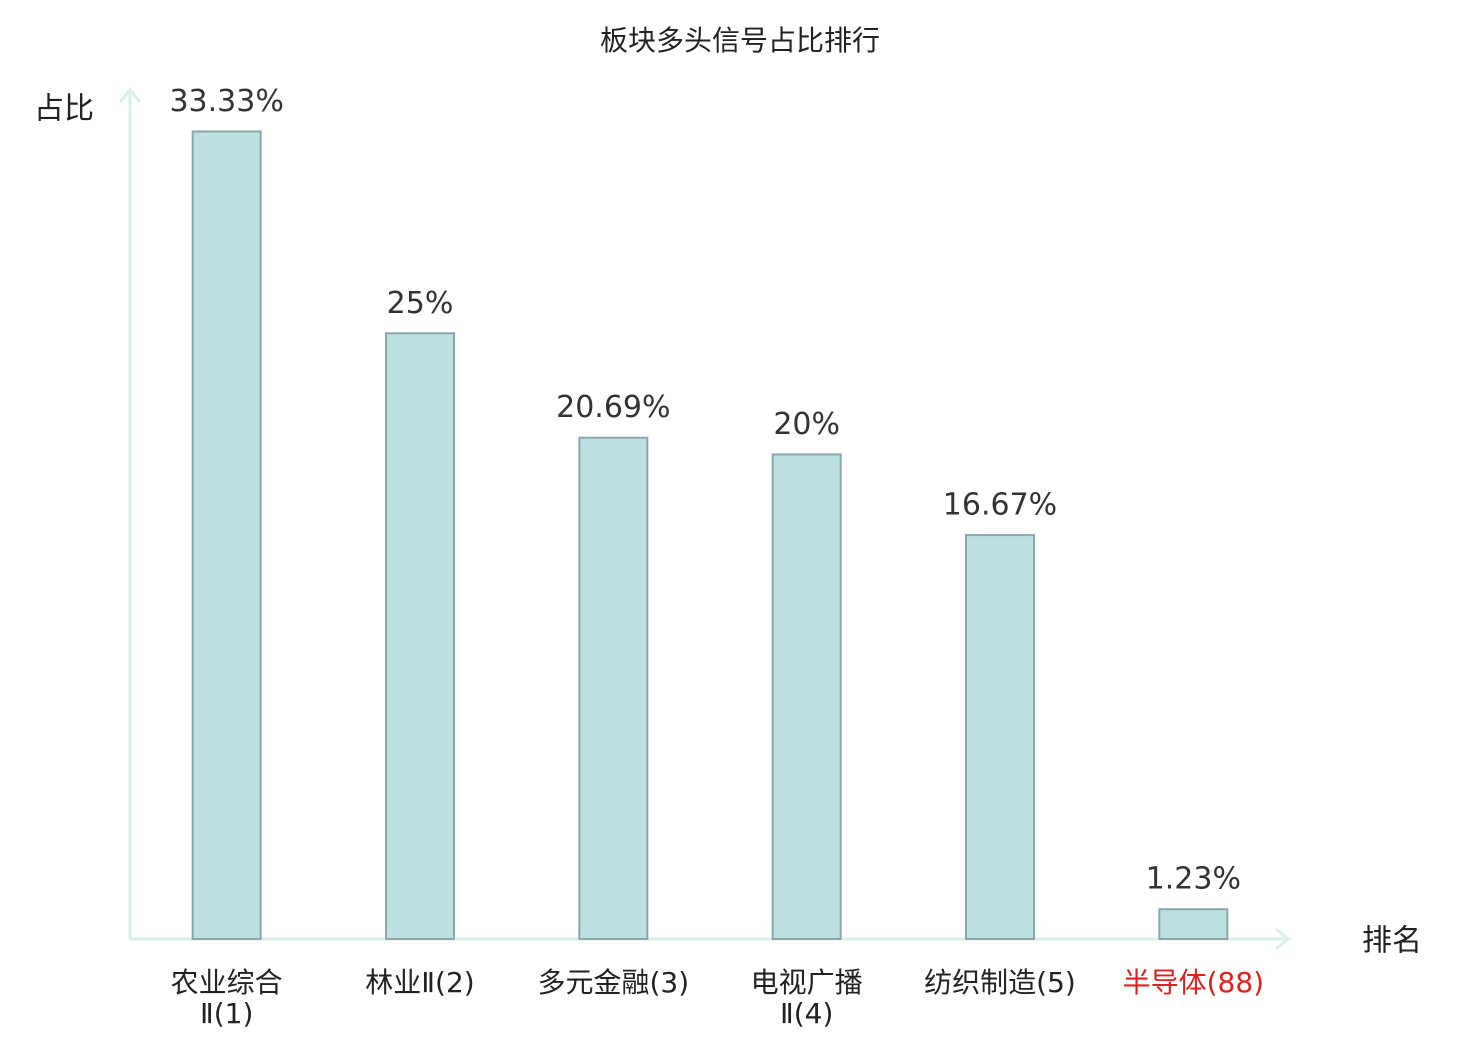  I want to click on data-label: 25%, so click(420, 303).